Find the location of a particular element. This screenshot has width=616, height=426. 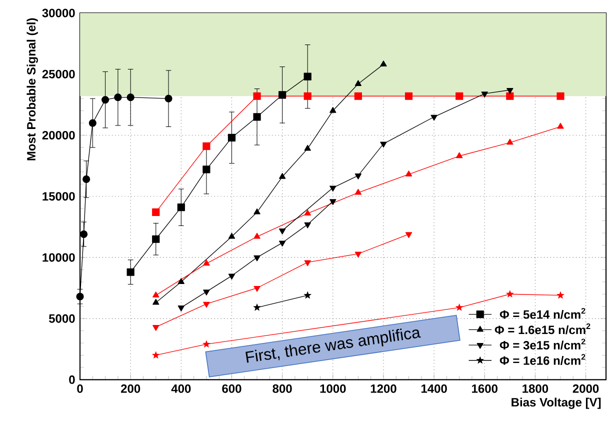

y-tick-label: 20000 is located at coordinates (58, 135).